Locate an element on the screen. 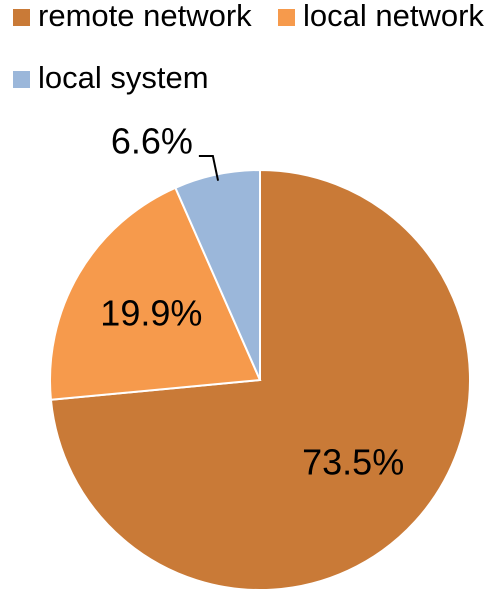 The image size is (500, 598). leader-line is located at coordinates (209, 168).